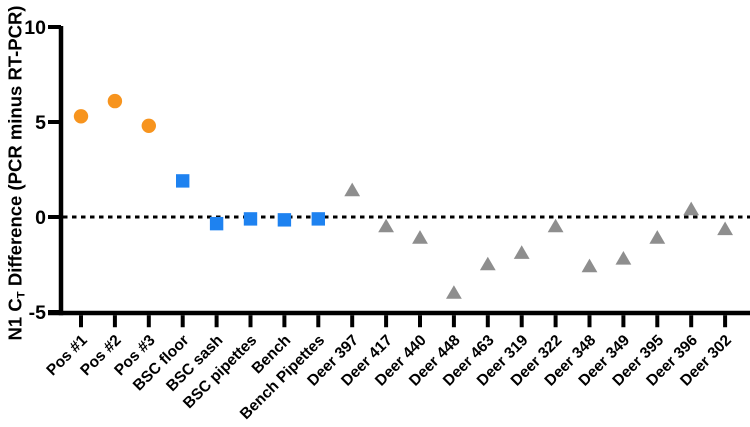  What do you see at coordinates (37, 313) in the screenshot?
I see `y-tick-label: -5` at bounding box center [37, 313].